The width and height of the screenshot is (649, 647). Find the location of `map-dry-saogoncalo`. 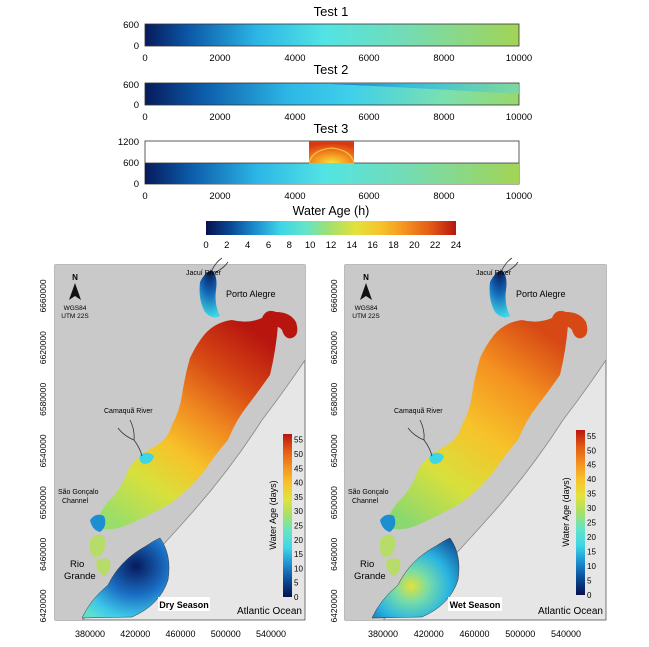

map-dry-saogoncalo is located at coordinates (98, 523).